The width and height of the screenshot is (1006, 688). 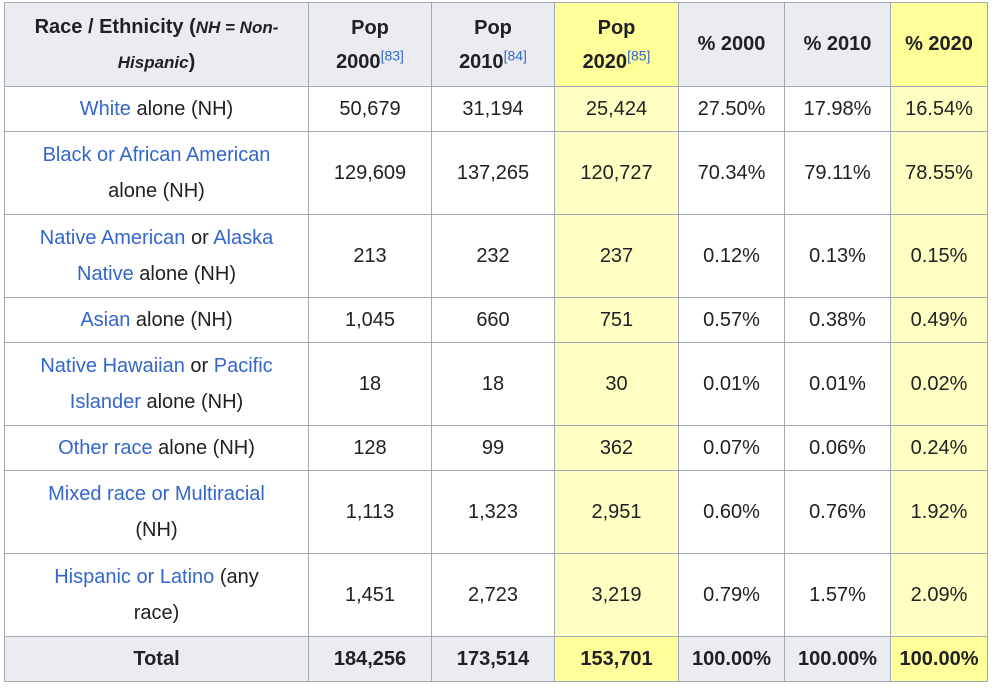 I want to click on race-link-black: Black or African American, so click(x=156, y=155).